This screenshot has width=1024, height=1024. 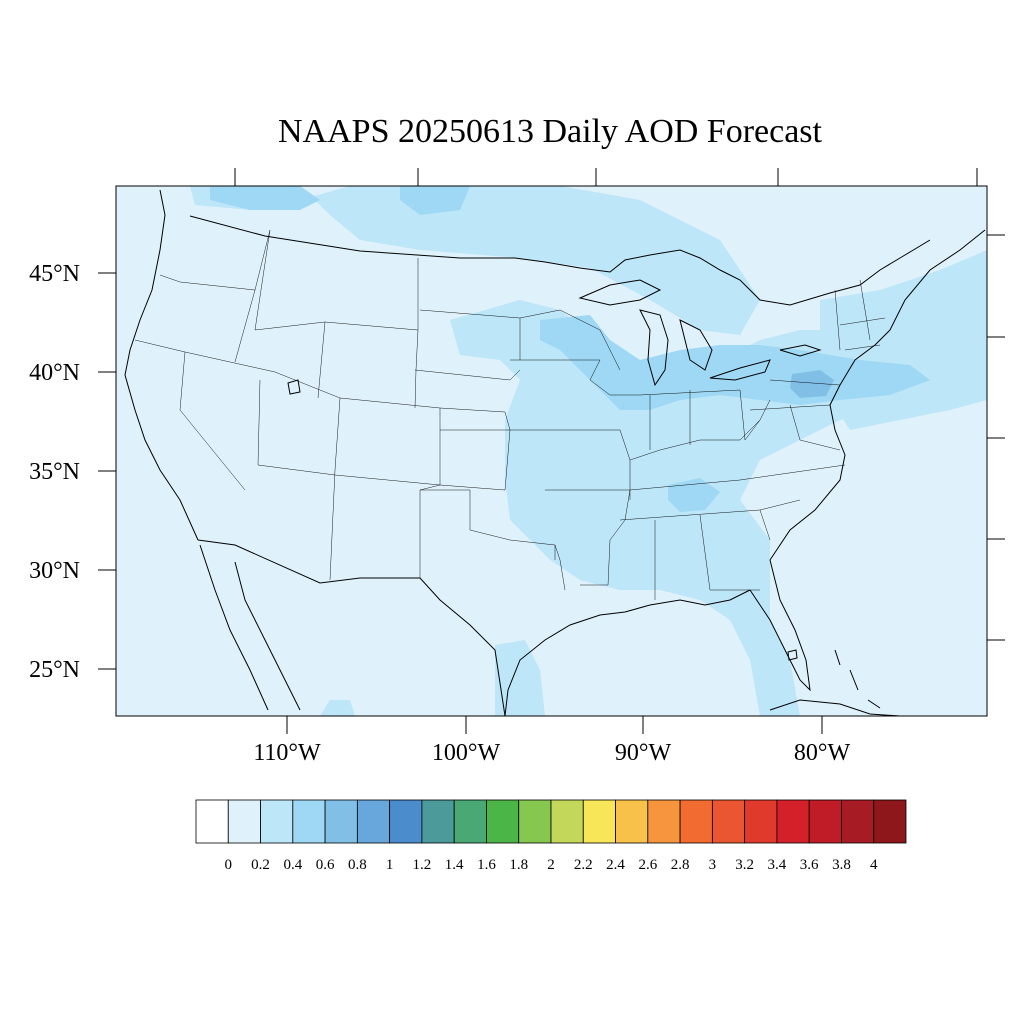 What do you see at coordinates (337, 708) in the screenshot?
I see `aod-band-gulf-south` at bounding box center [337, 708].